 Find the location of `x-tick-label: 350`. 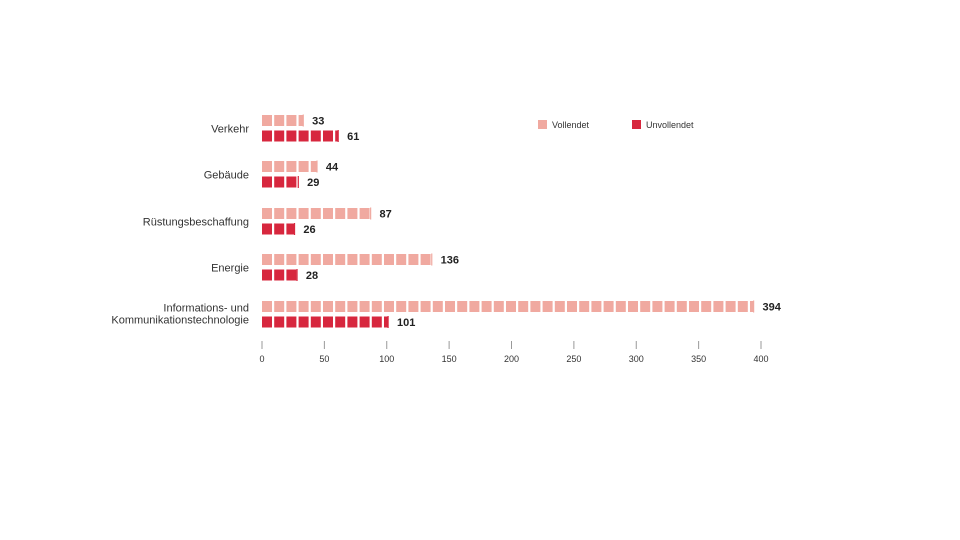

x-tick-label: 350 is located at coordinates (698, 359).